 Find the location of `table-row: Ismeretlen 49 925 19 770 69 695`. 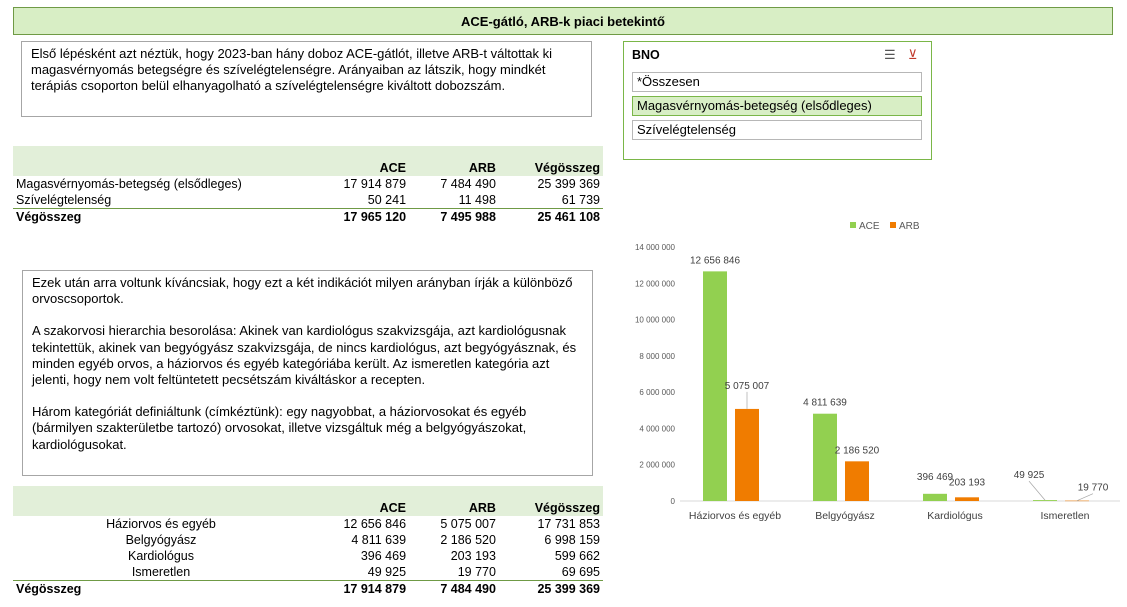

table-row: Ismeretlen 49 925 19 770 69 695 is located at coordinates (365, 572).